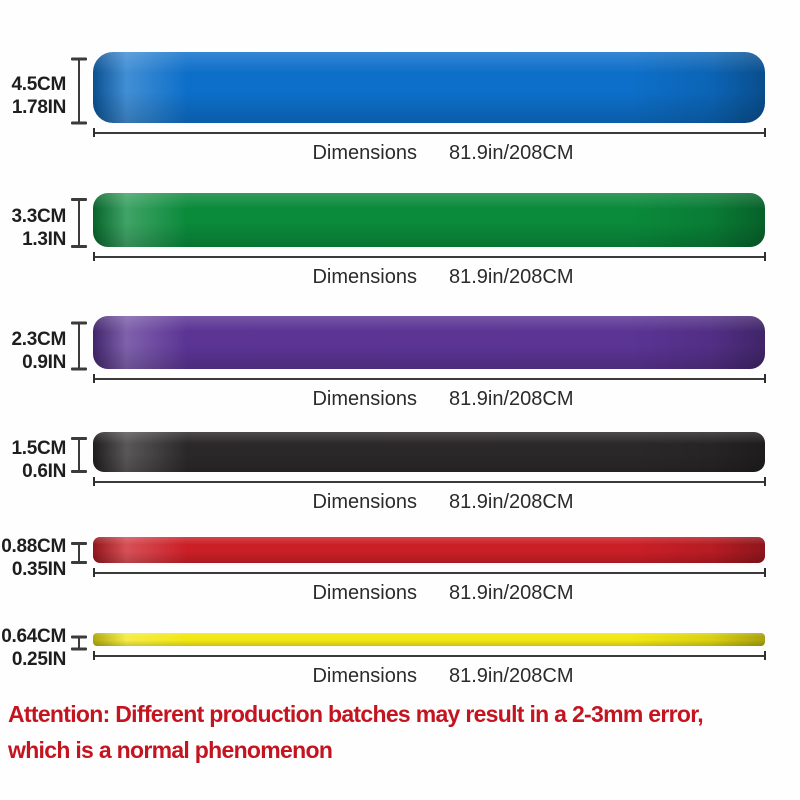  What do you see at coordinates (38, 659) in the screenshot?
I see `band-width-in: 0.25IN` at bounding box center [38, 659].